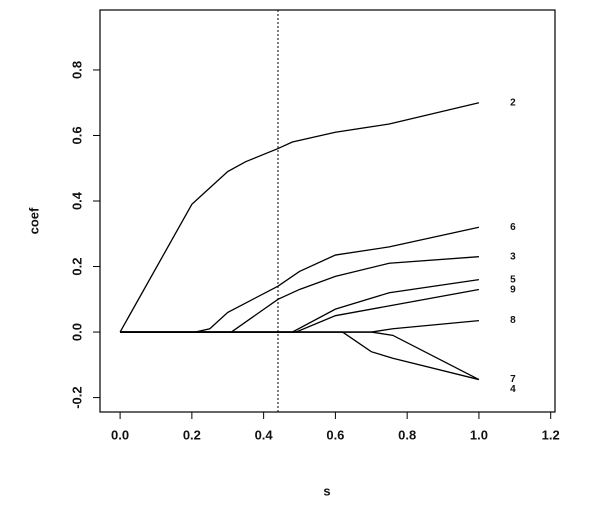 The width and height of the screenshot is (596, 513). Describe the element at coordinates (513, 379) in the screenshot. I see `series-label: 7` at that location.